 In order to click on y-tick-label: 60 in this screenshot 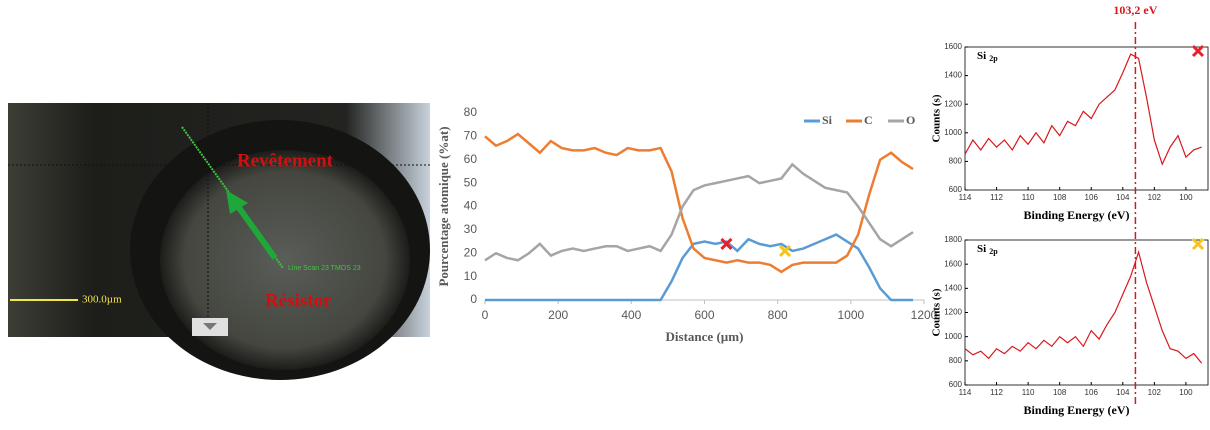, I will do `click(471, 159)`.